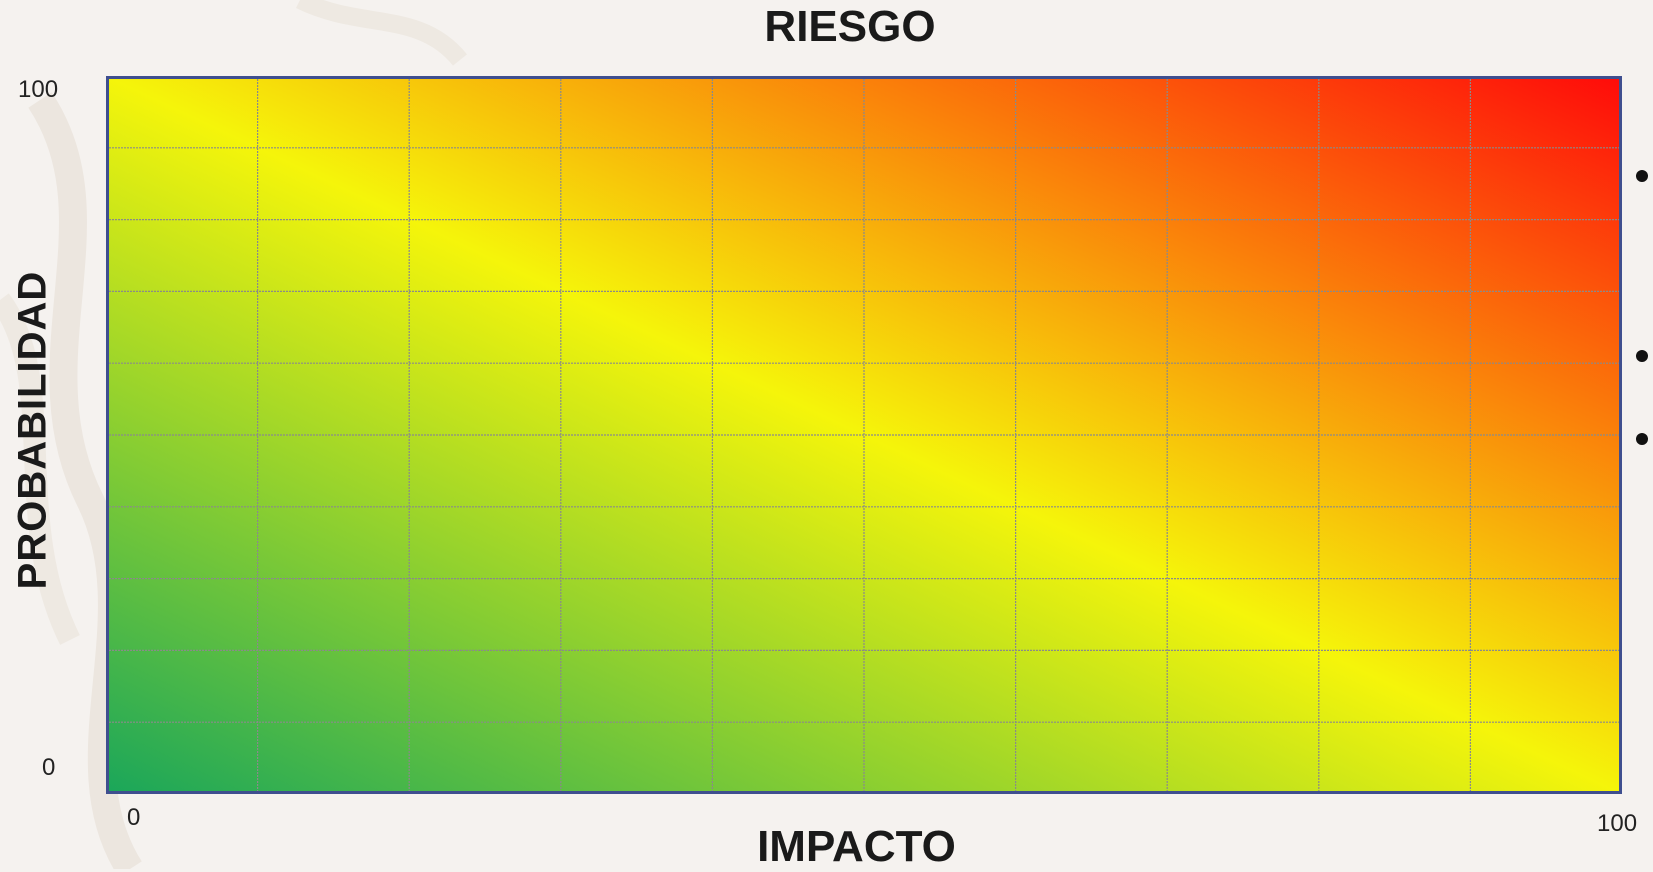 The width and height of the screenshot is (1653, 872). I want to click on x-tick-right: 100, so click(1617, 823).